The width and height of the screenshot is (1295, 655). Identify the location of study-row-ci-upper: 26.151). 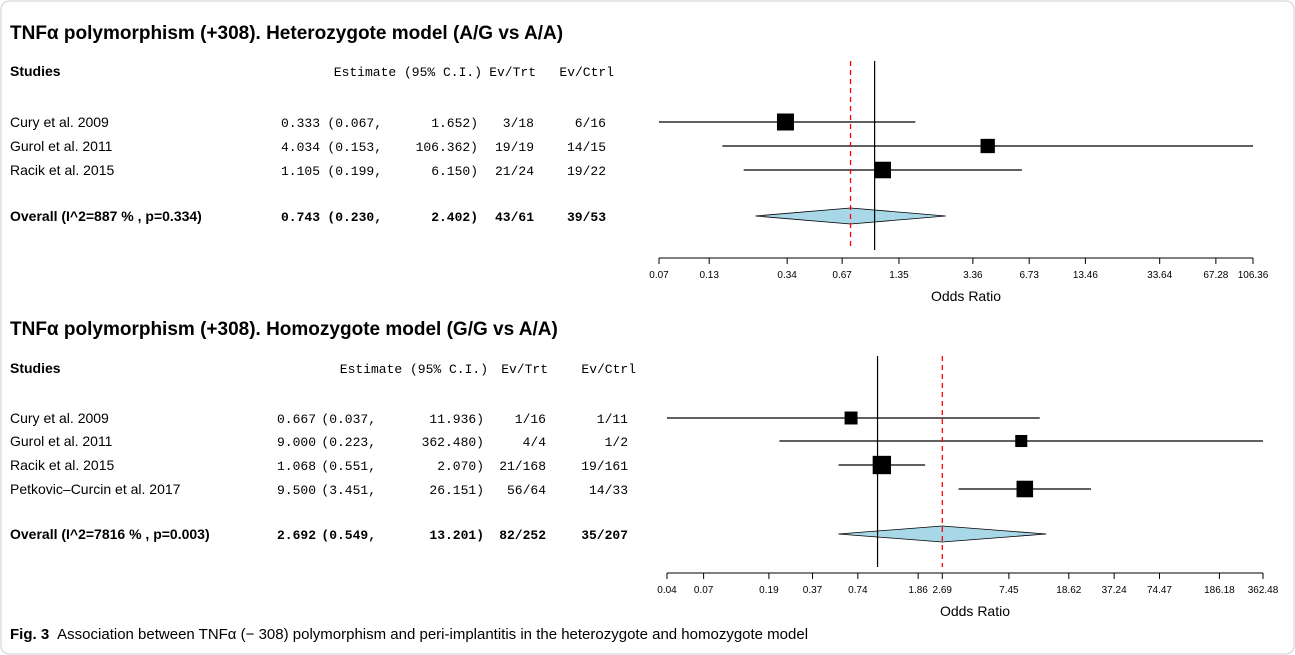
(456, 490).